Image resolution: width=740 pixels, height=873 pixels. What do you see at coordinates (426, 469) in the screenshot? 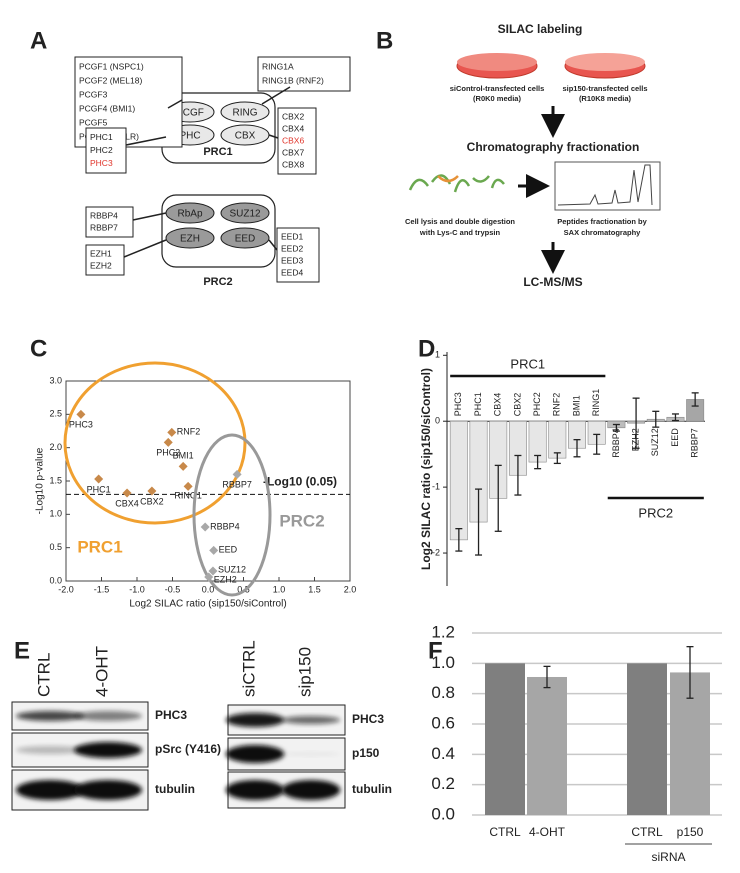
I see `y-axis-title: Log2 SILAC ratio (sip150/siControl)` at bounding box center [426, 469].